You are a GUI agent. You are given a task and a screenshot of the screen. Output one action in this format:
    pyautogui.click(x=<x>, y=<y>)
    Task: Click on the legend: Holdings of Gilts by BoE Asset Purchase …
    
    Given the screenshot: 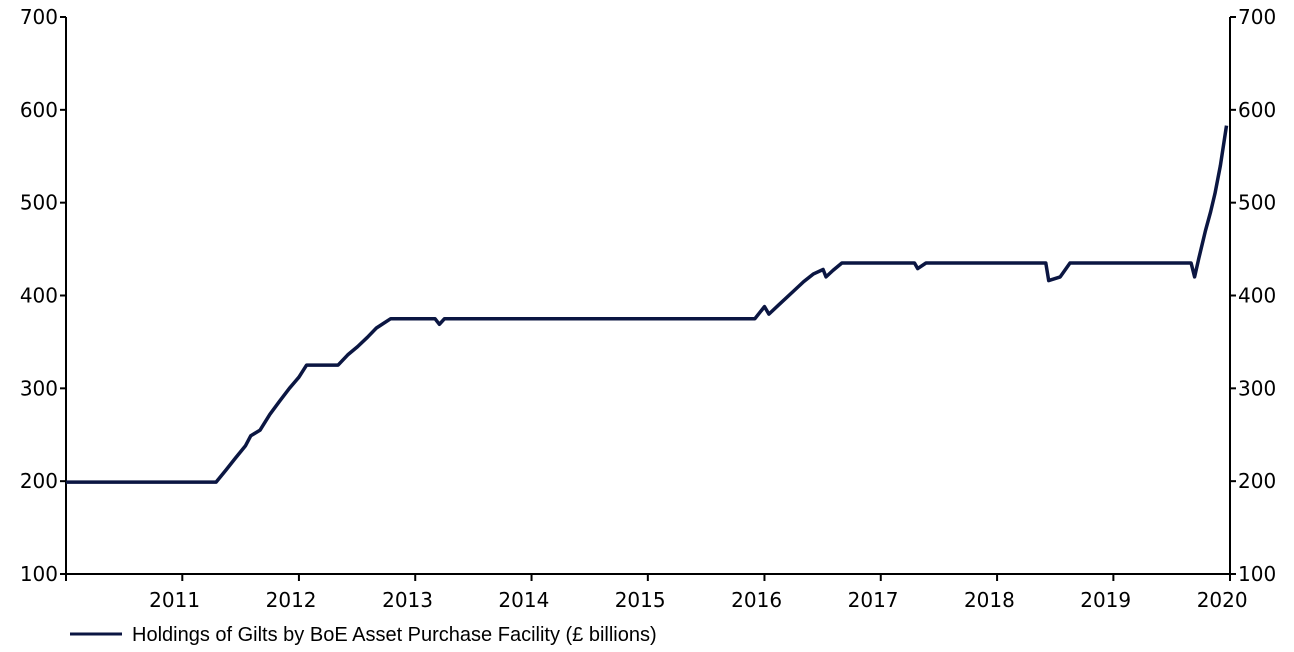 What is the action you would take?
    pyautogui.click(x=363, y=635)
    